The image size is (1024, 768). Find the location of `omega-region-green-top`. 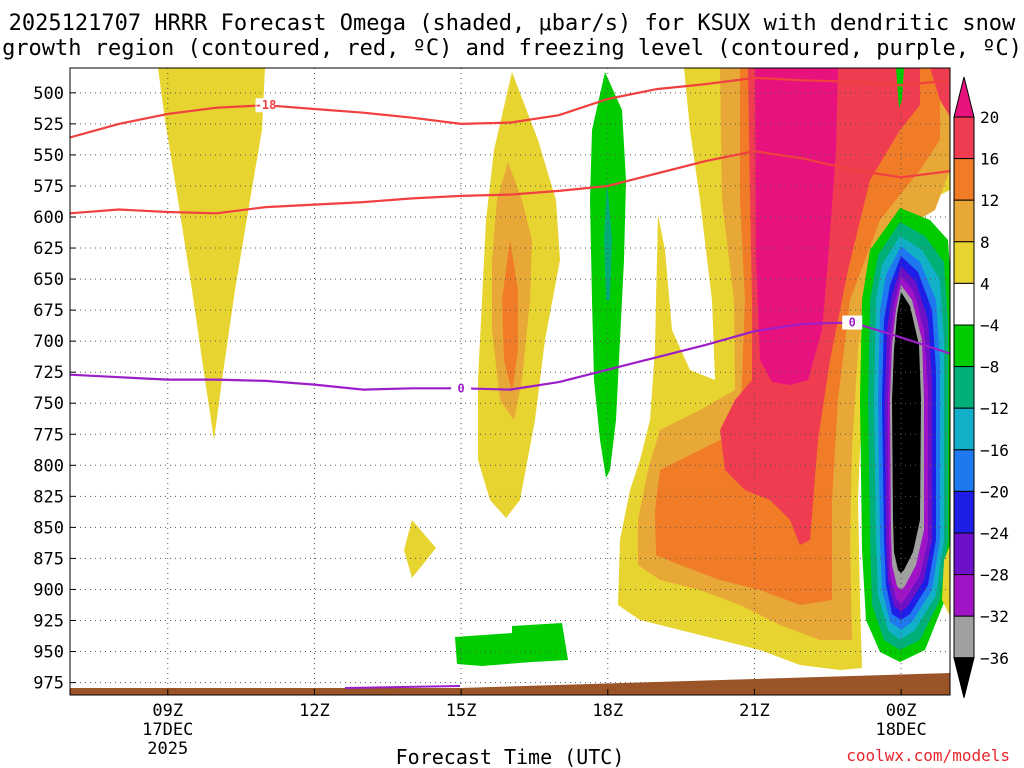

omega-region-green-top is located at coordinates (900, 88).